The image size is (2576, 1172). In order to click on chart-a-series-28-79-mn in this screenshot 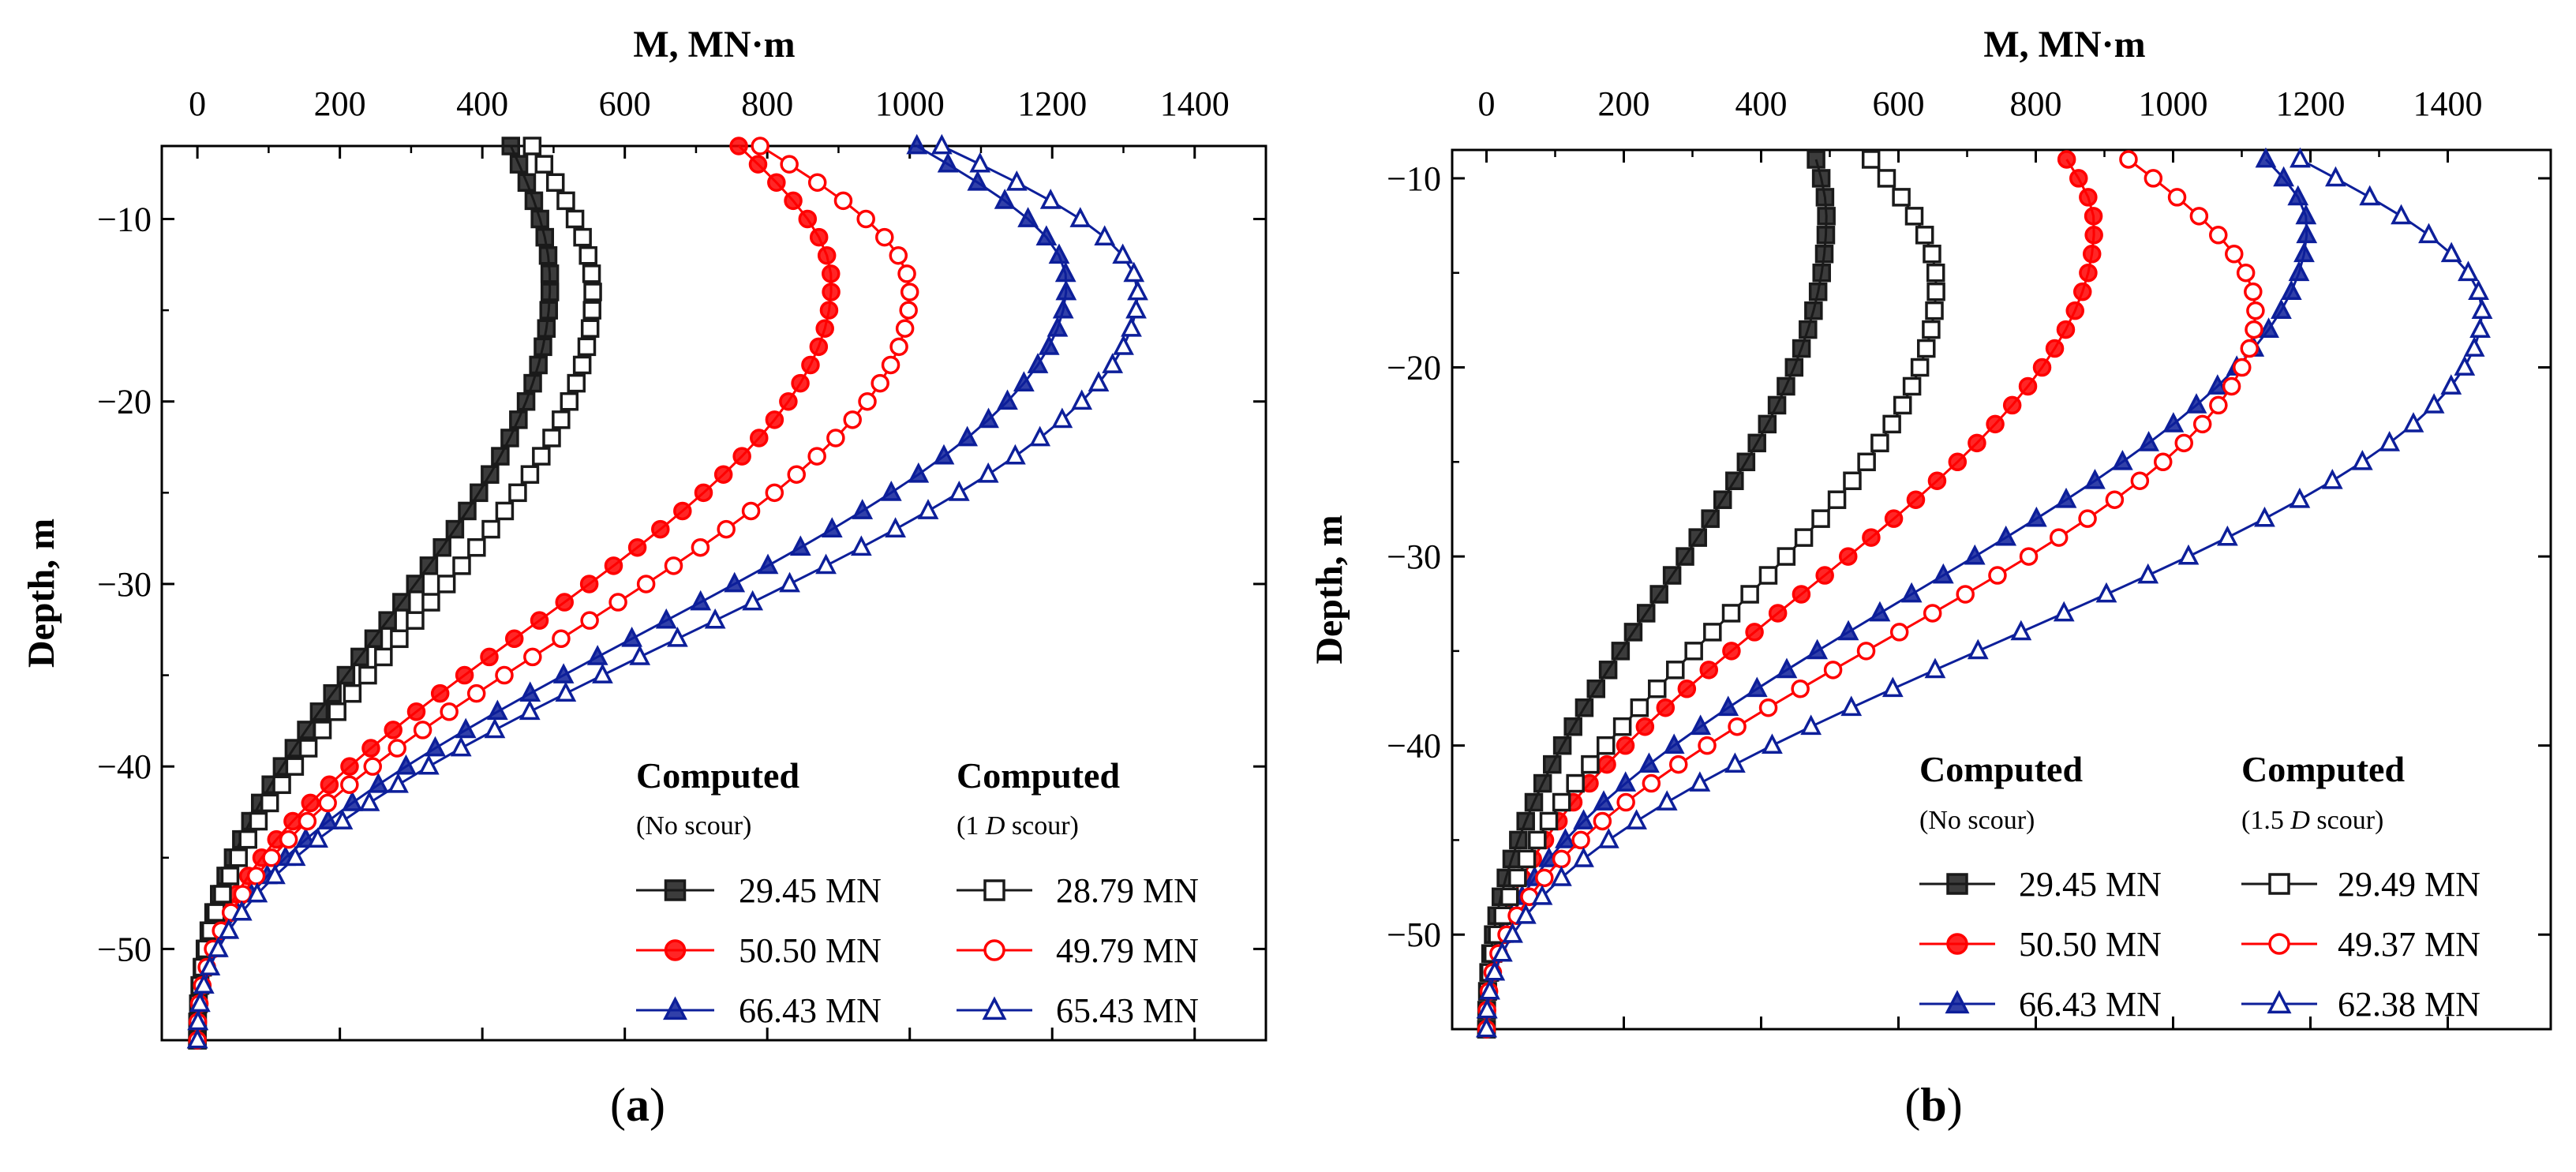, I will do `click(395, 594)`.